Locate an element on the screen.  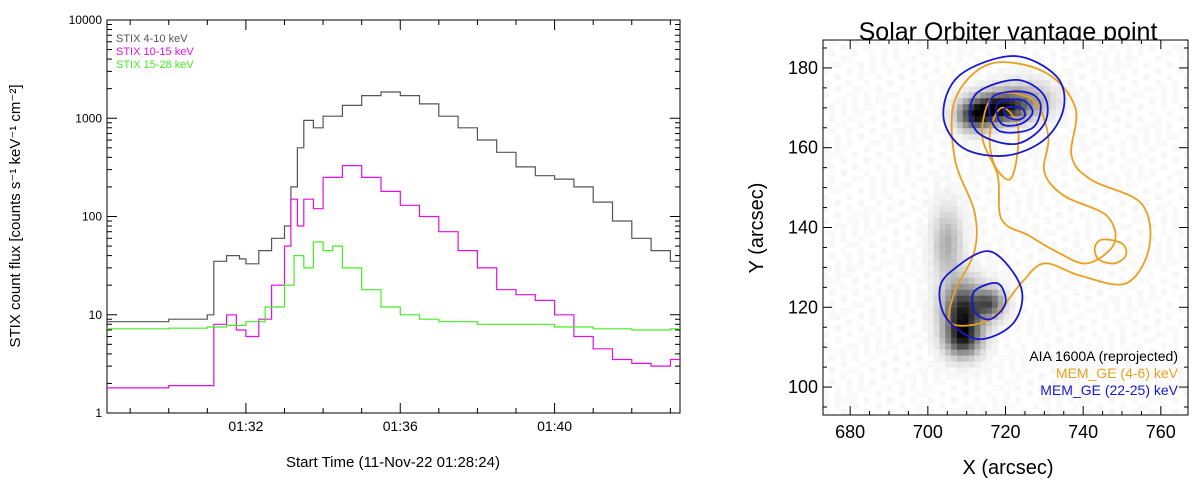
map-x-tick-label: 740 is located at coordinates (1083, 432).